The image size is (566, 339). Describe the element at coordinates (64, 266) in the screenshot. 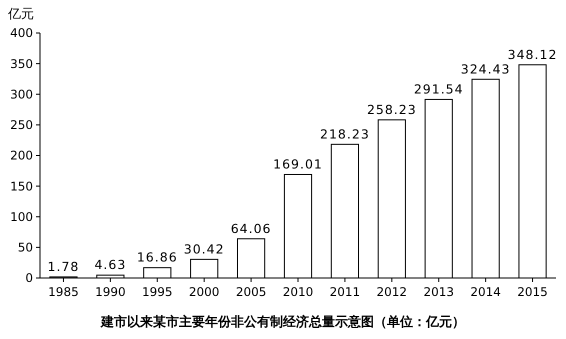

I see `data-label: 1.78` at that location.